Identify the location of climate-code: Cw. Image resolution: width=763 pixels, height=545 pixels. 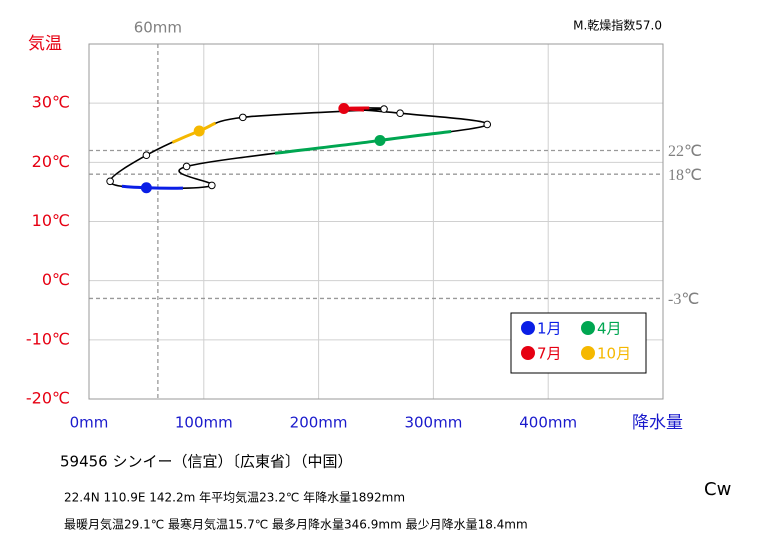
(717, 489).